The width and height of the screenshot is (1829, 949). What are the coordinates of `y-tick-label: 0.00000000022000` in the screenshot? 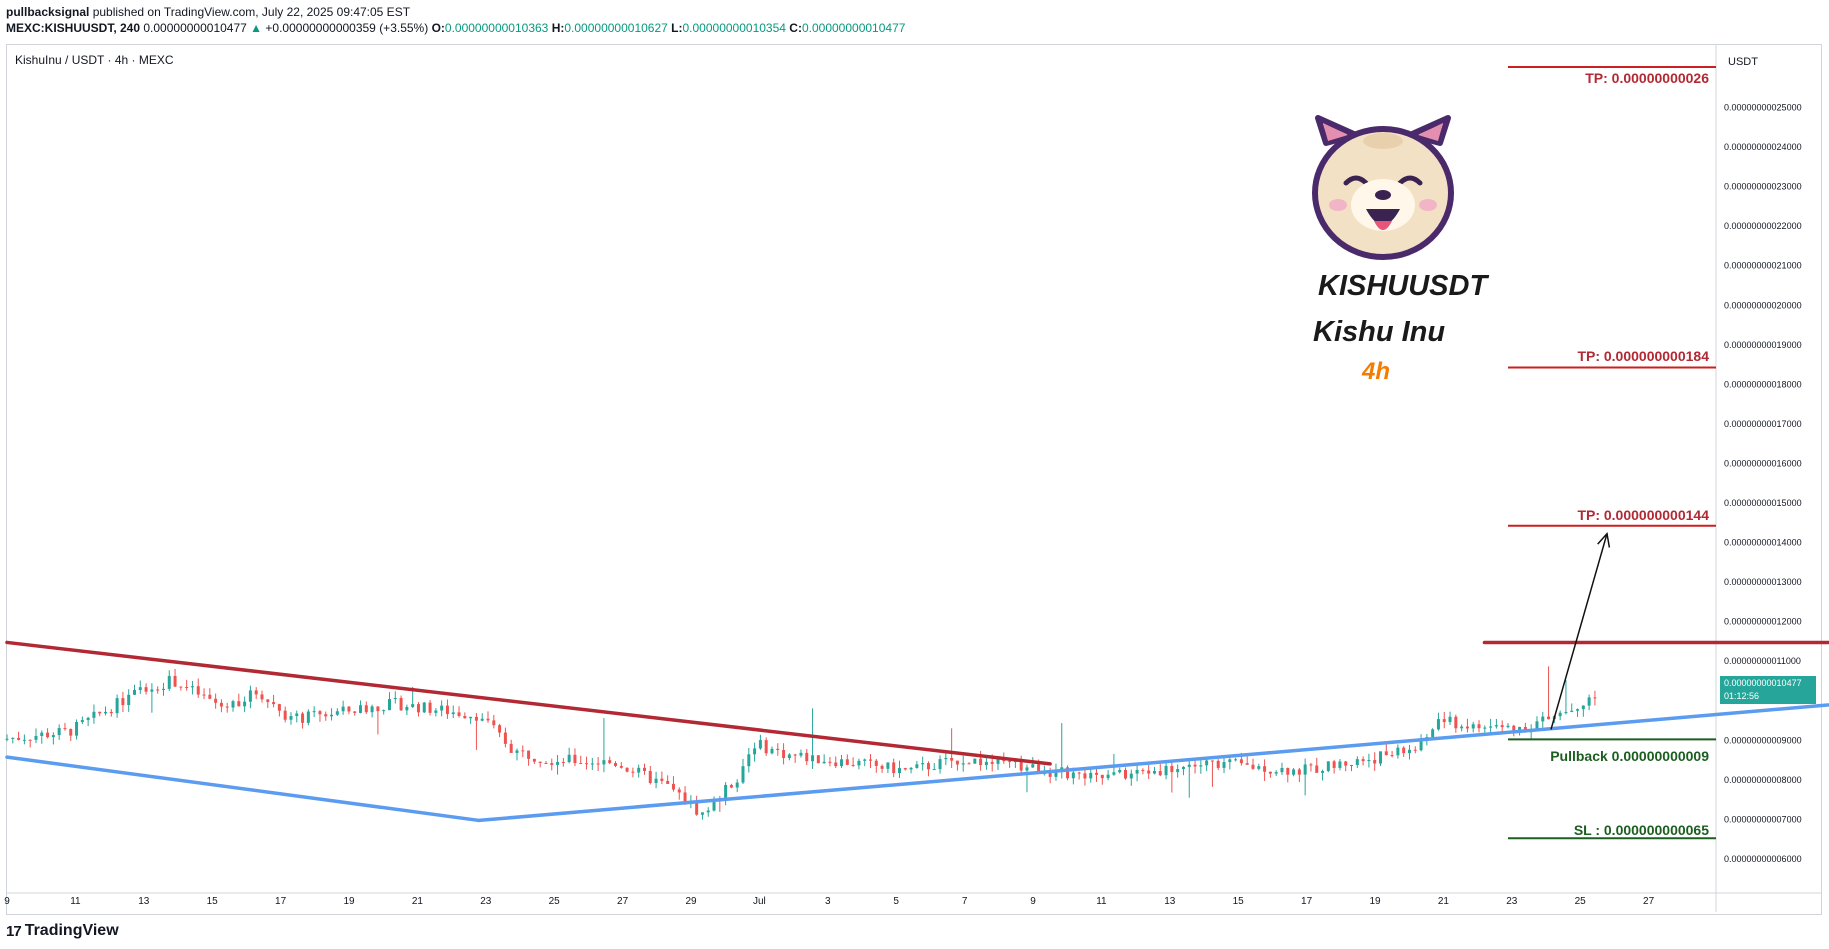 It's located at (1763, 226).